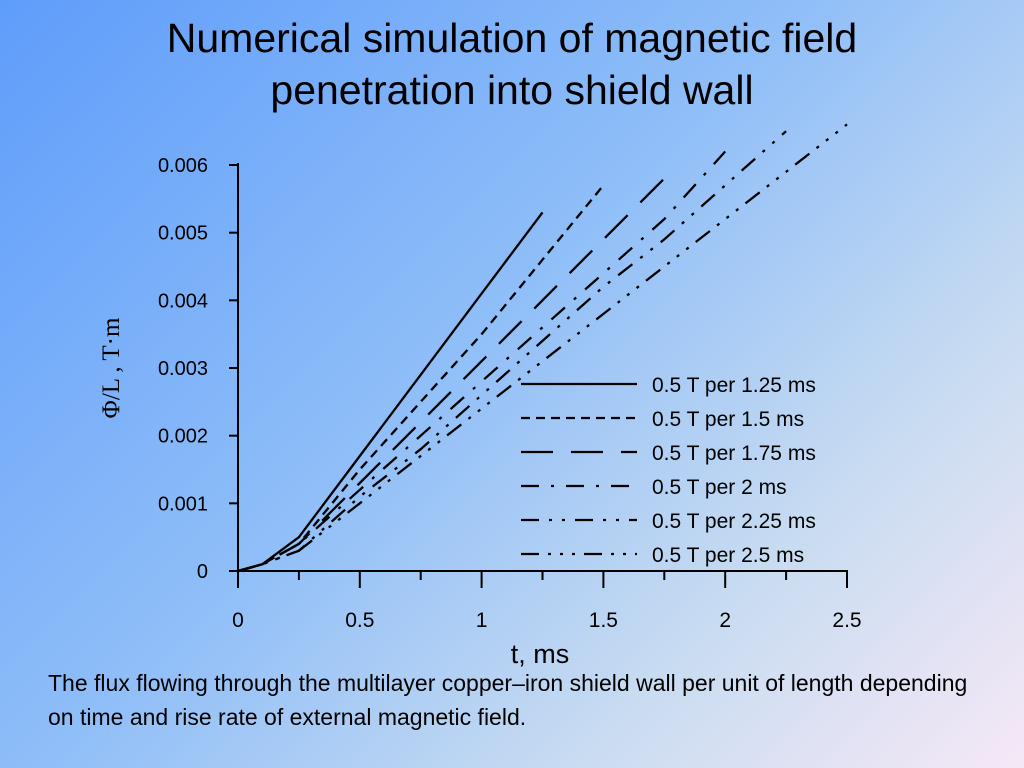  I want to click on x-tick-label: 0.5, so click(359, 620).